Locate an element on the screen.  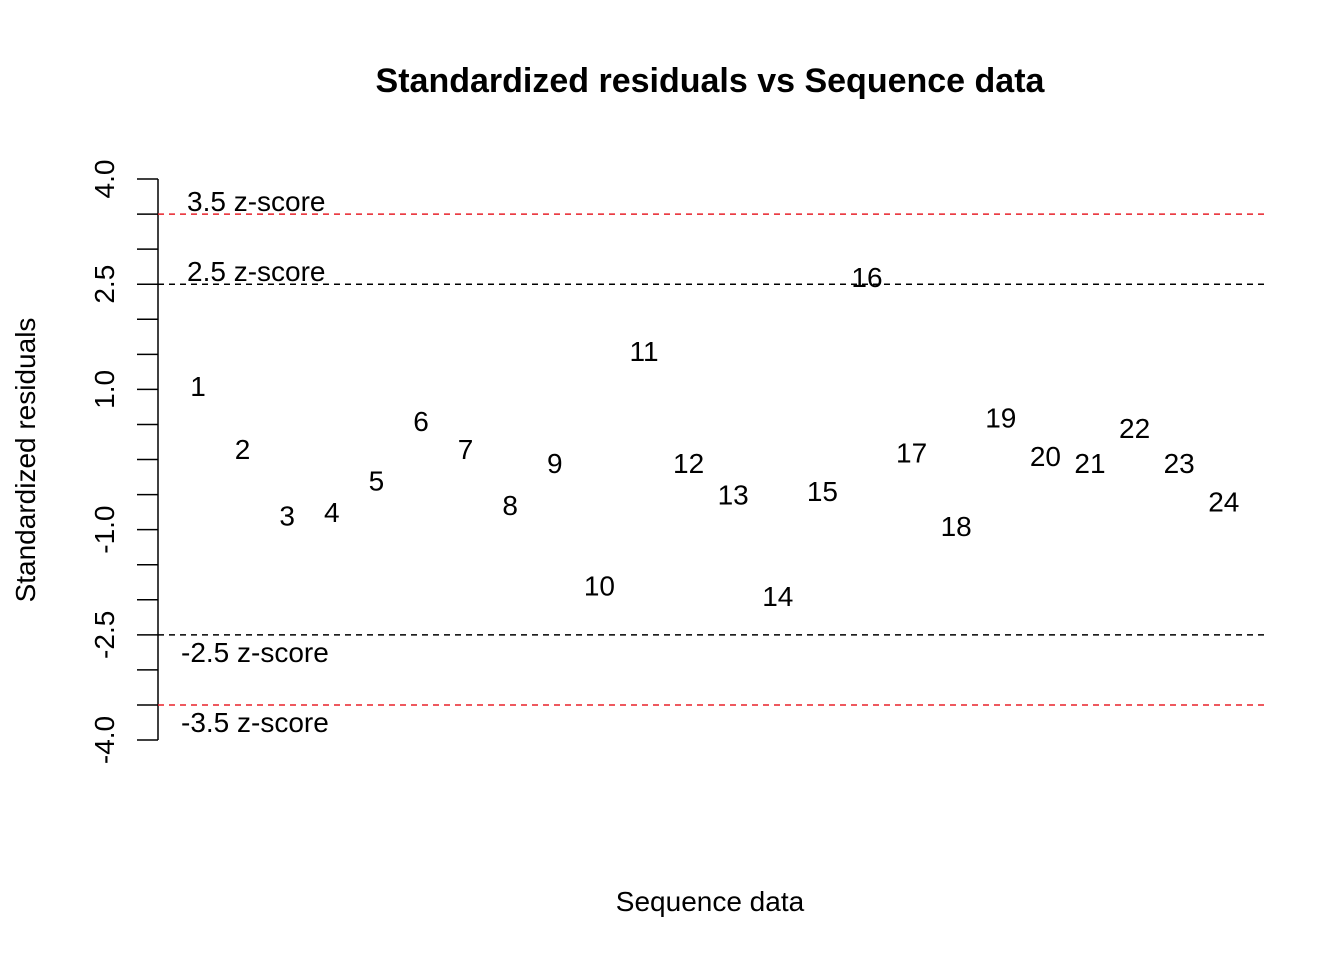
point-label: 16 is located at coordinates (866, 277).